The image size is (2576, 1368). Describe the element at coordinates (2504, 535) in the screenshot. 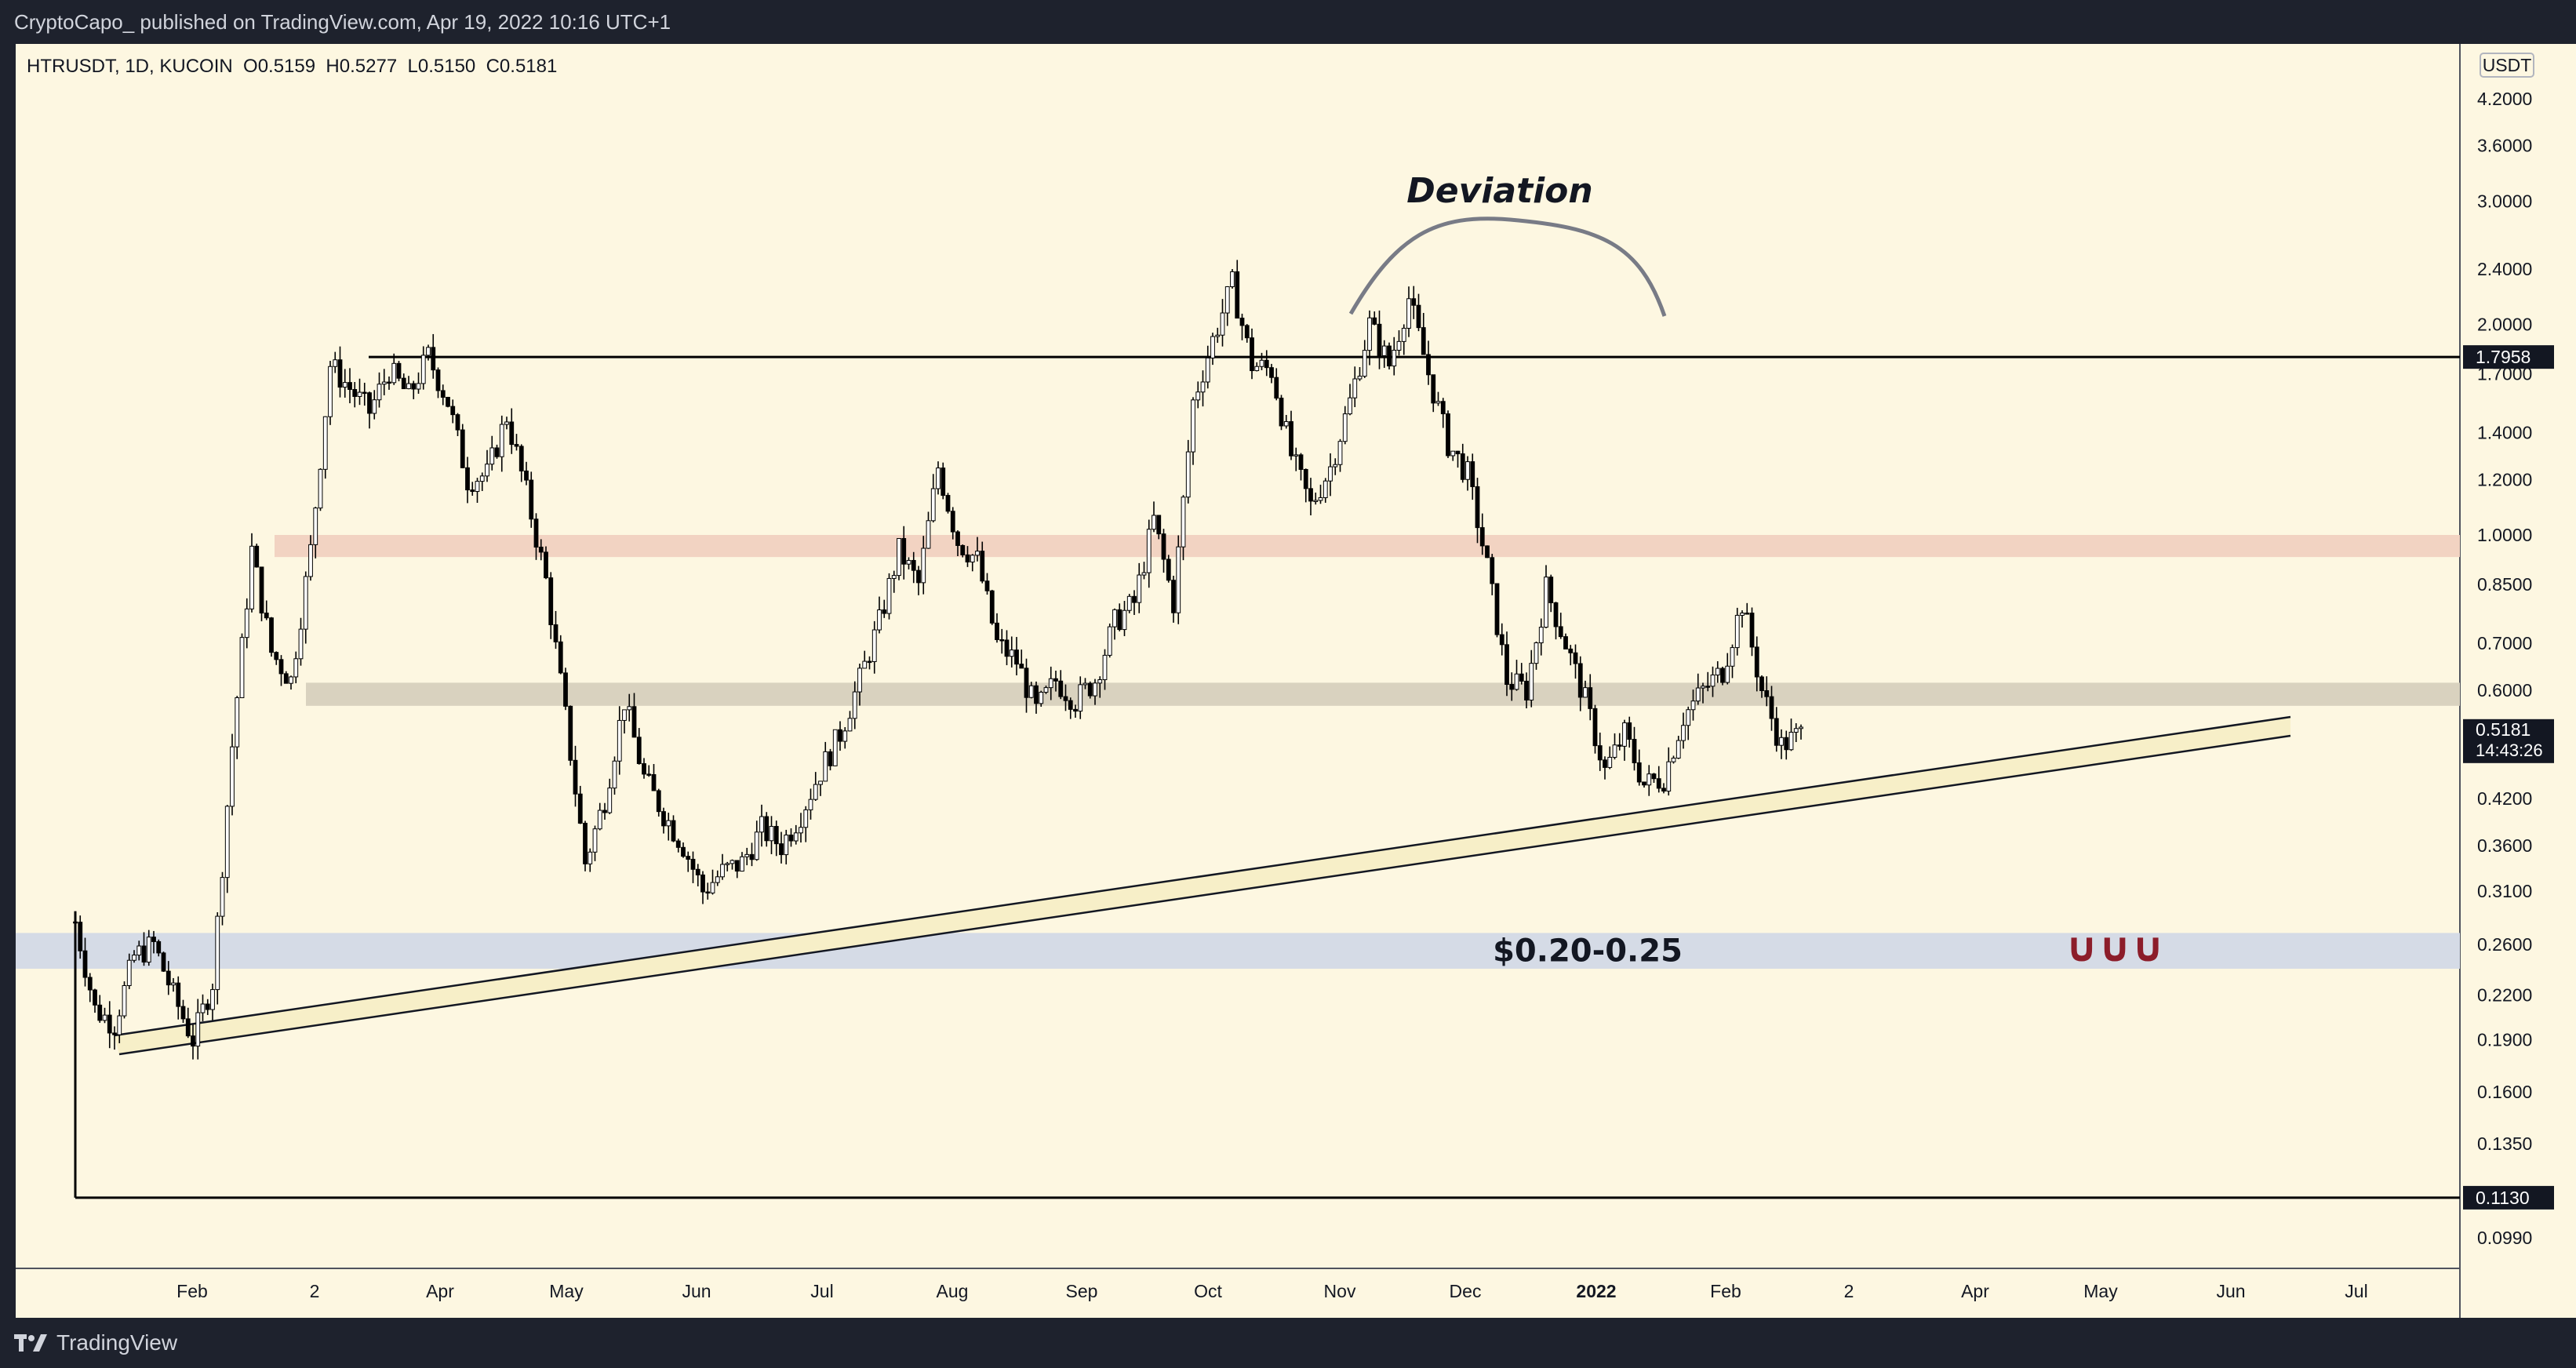

I see `price-tick-label: 1.0000` at that location.